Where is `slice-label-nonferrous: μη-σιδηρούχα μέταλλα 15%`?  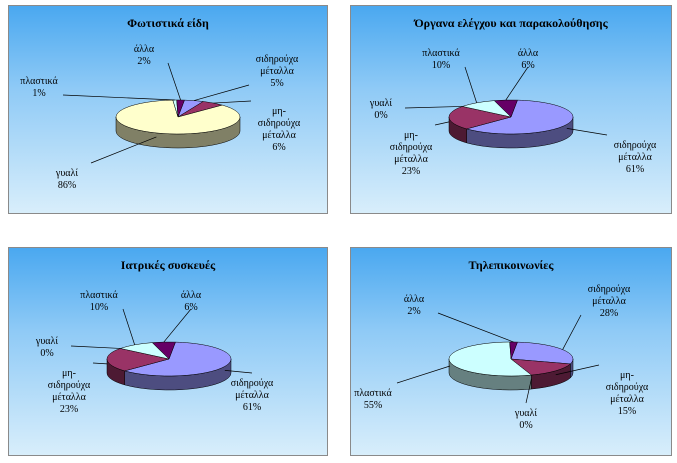
slice-label-nonferrous: μη-σιδηρούχα μέταλλα 15% is located at coordinates (627, 393).